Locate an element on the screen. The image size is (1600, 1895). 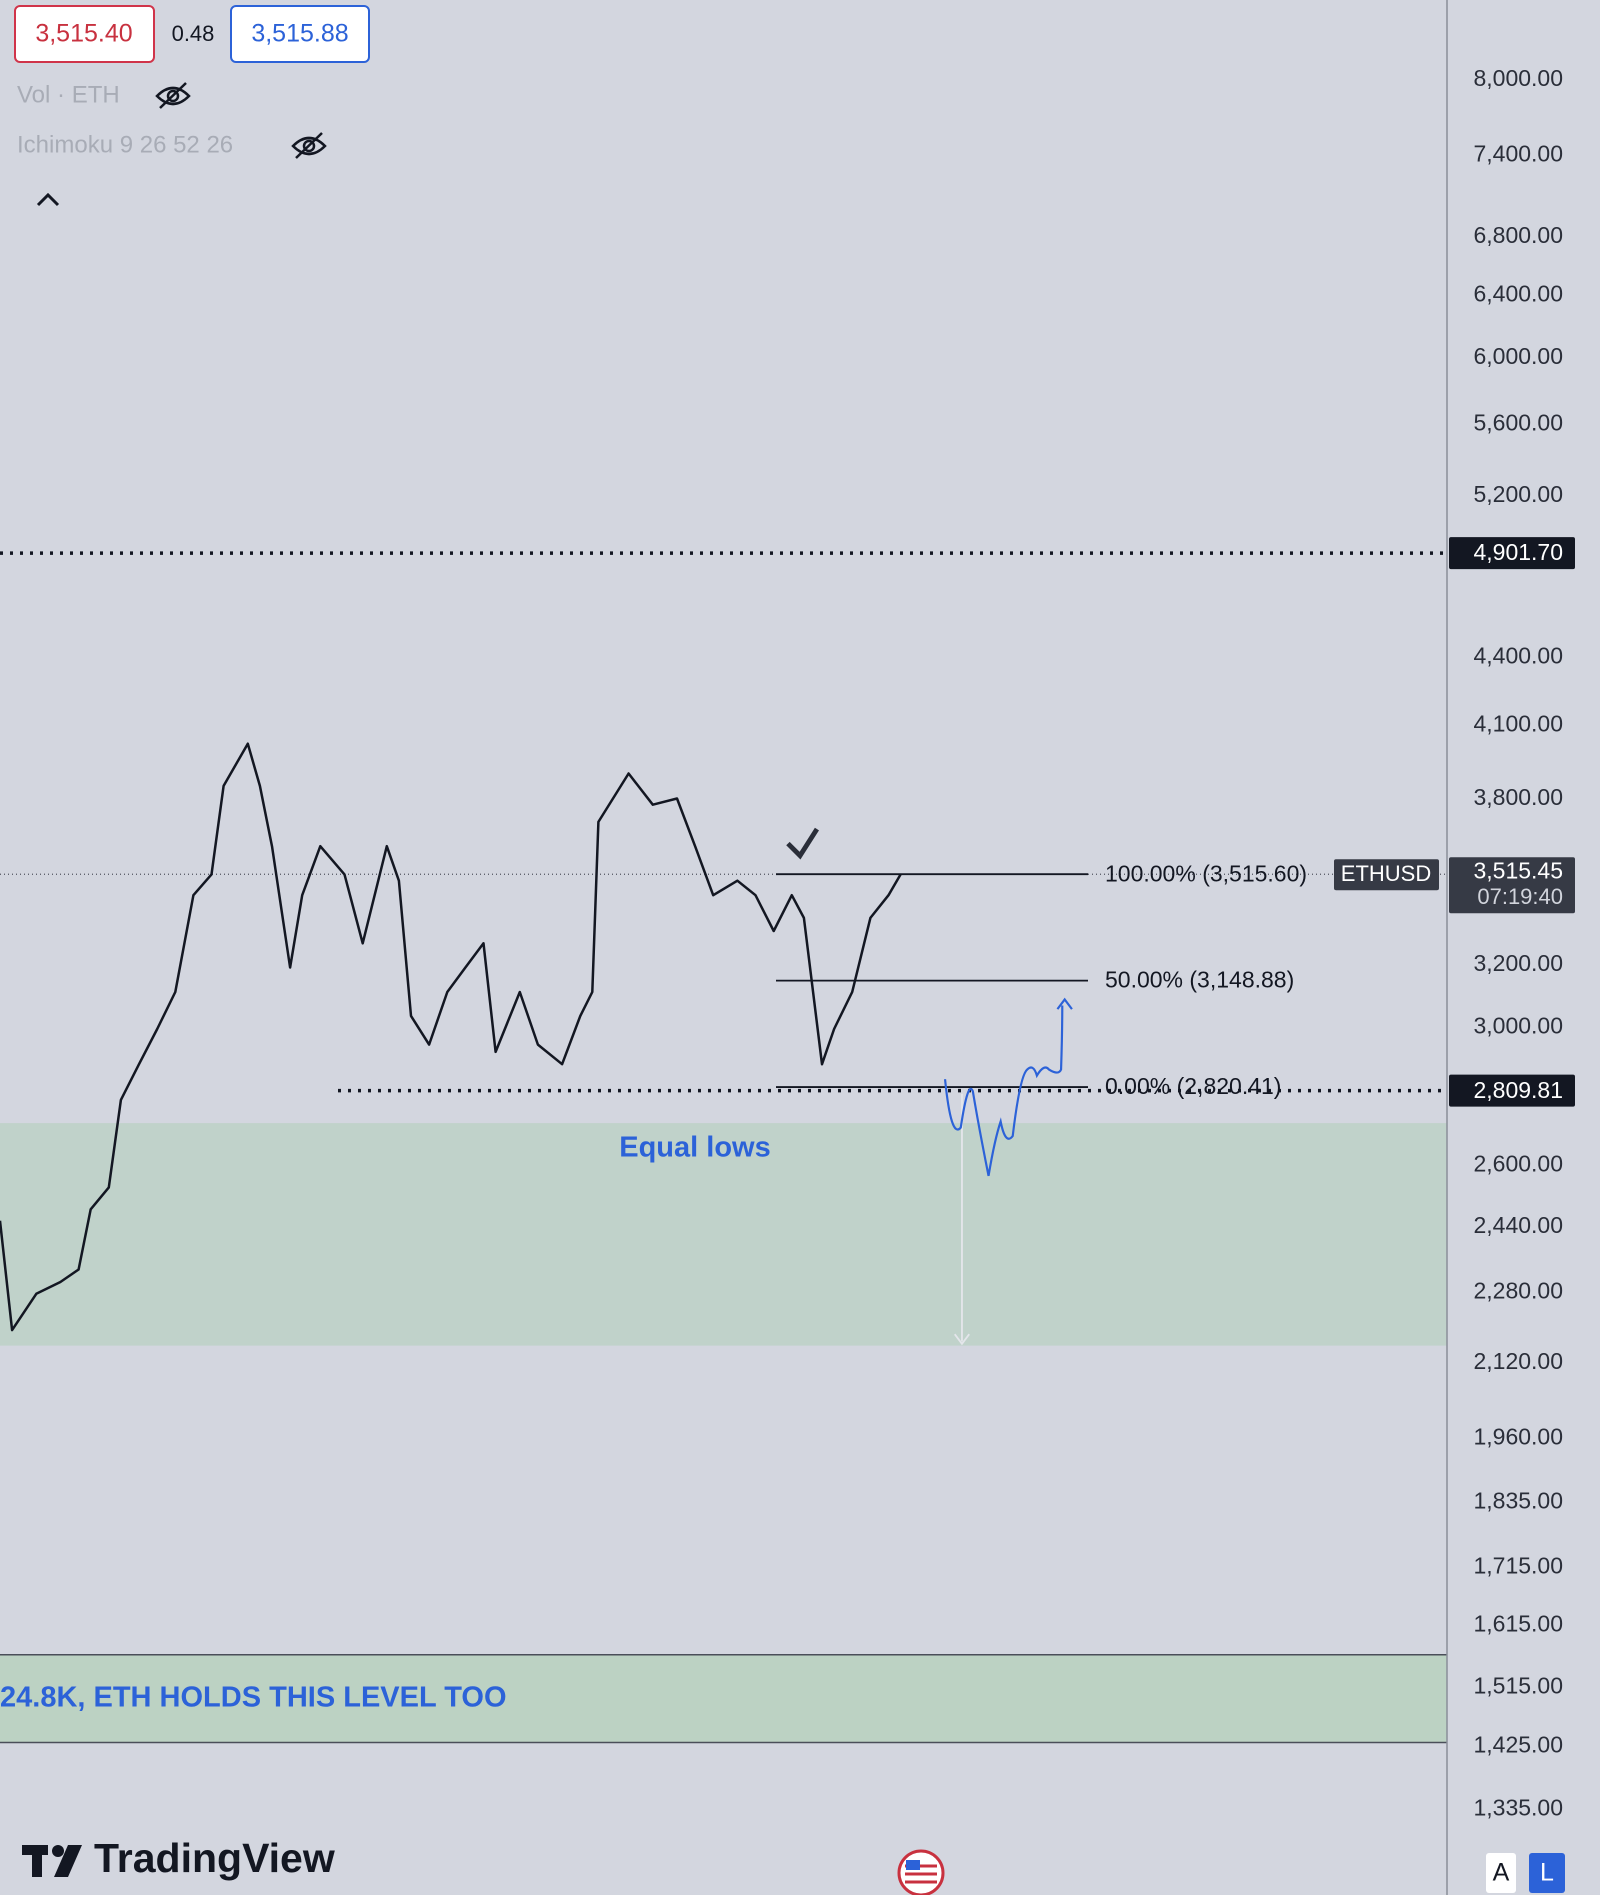
price-tag-label: 4,901.70 is located at coordinates (1518, 552).